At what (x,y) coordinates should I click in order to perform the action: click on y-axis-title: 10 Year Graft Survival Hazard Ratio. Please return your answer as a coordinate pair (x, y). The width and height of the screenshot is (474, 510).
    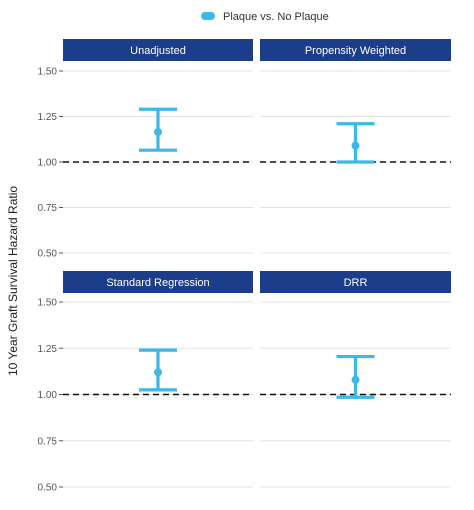
    Looking at the image, I should click on (13, 281).